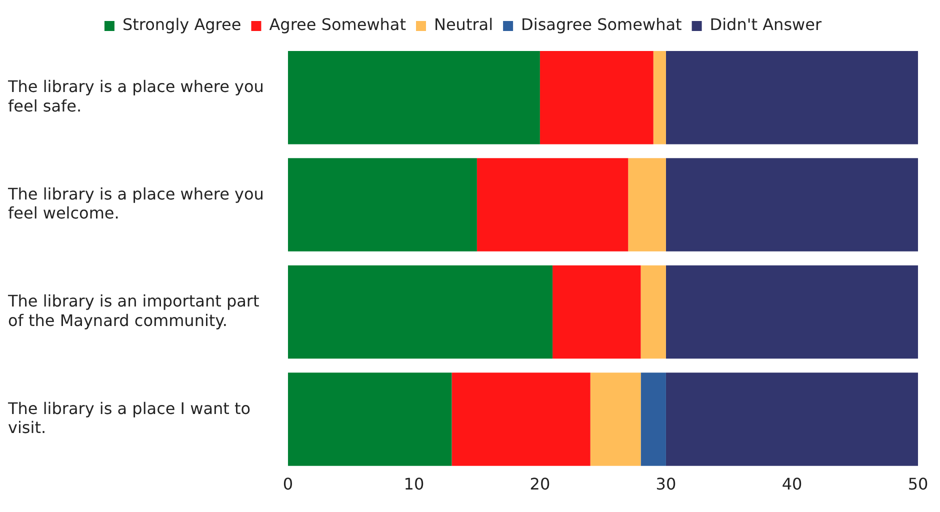 This screenshot has width=940, height=512. Describe the element at coordinates (540, 484) in the screenshot. I see `x-tick-label: 20` at that location.